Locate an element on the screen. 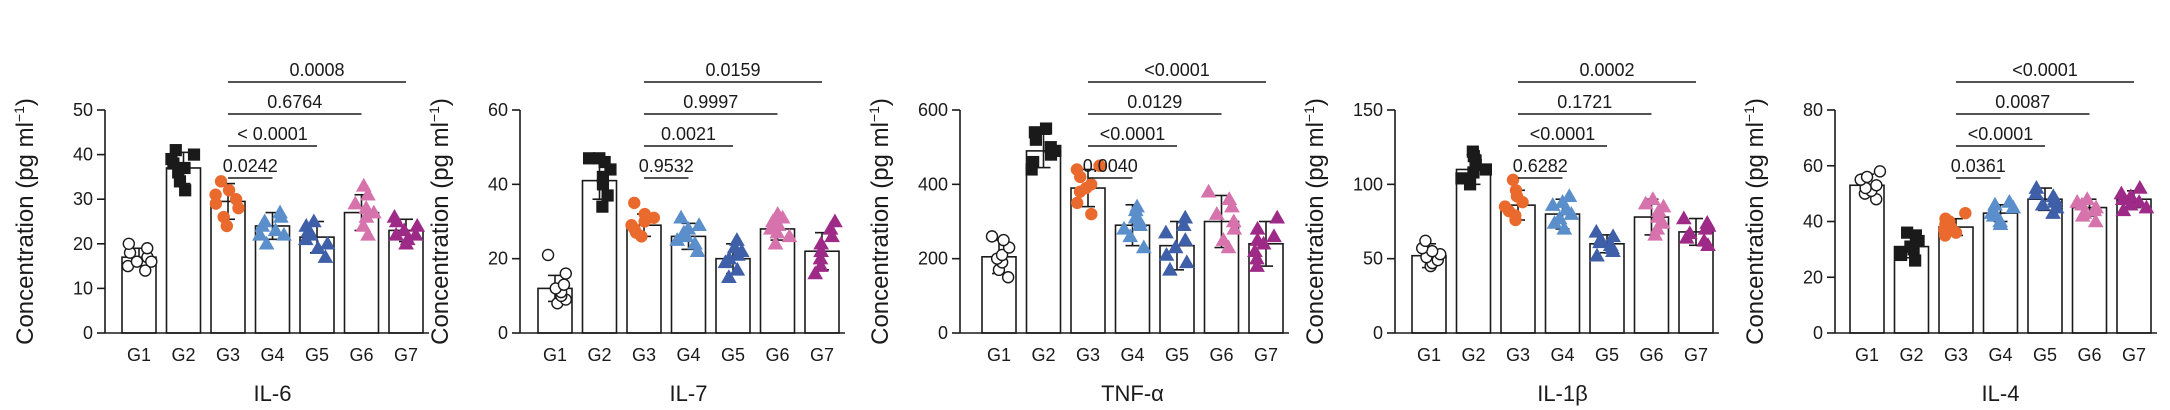 The width and height of the screenshot is (2170, 410). y-axis-label-sup: −1 is located at coordinates (1749, 114).